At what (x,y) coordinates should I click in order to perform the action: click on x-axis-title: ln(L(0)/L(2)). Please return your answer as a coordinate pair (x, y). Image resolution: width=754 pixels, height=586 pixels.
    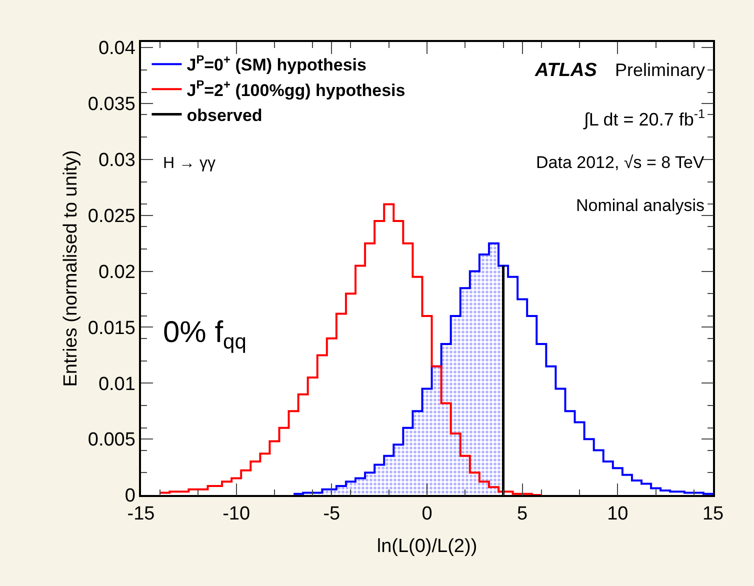
    Looking at the image, I should click on (427, 546).